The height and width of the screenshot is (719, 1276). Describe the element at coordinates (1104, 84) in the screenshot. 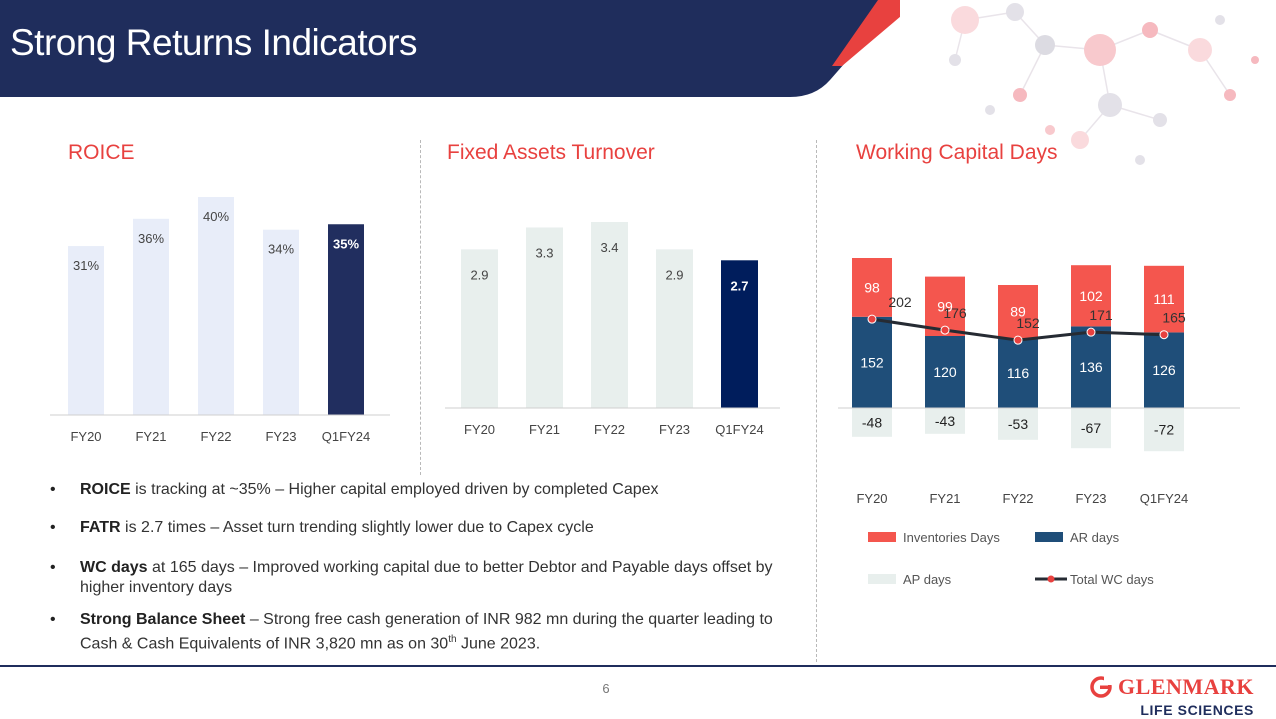

I see `molecule-decoration` at that location.